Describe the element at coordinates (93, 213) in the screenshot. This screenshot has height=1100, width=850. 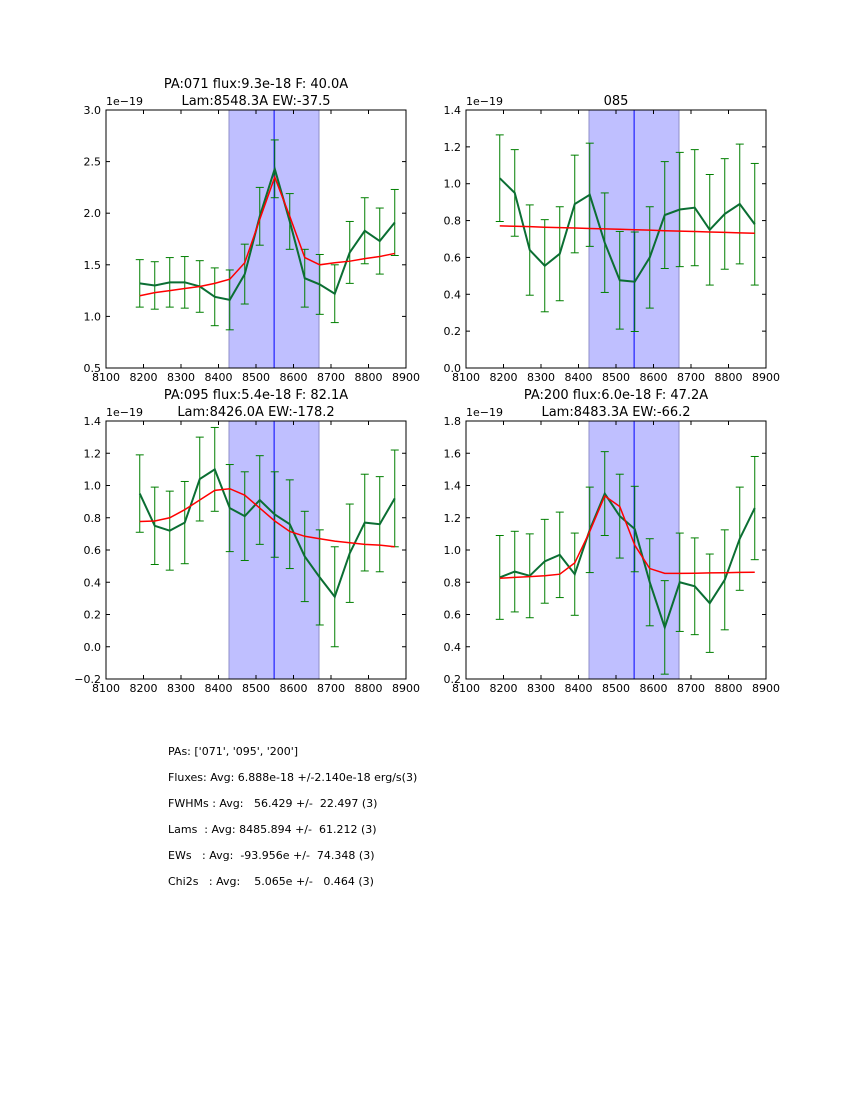
I see `y-tick-label: 2.0` at that location.